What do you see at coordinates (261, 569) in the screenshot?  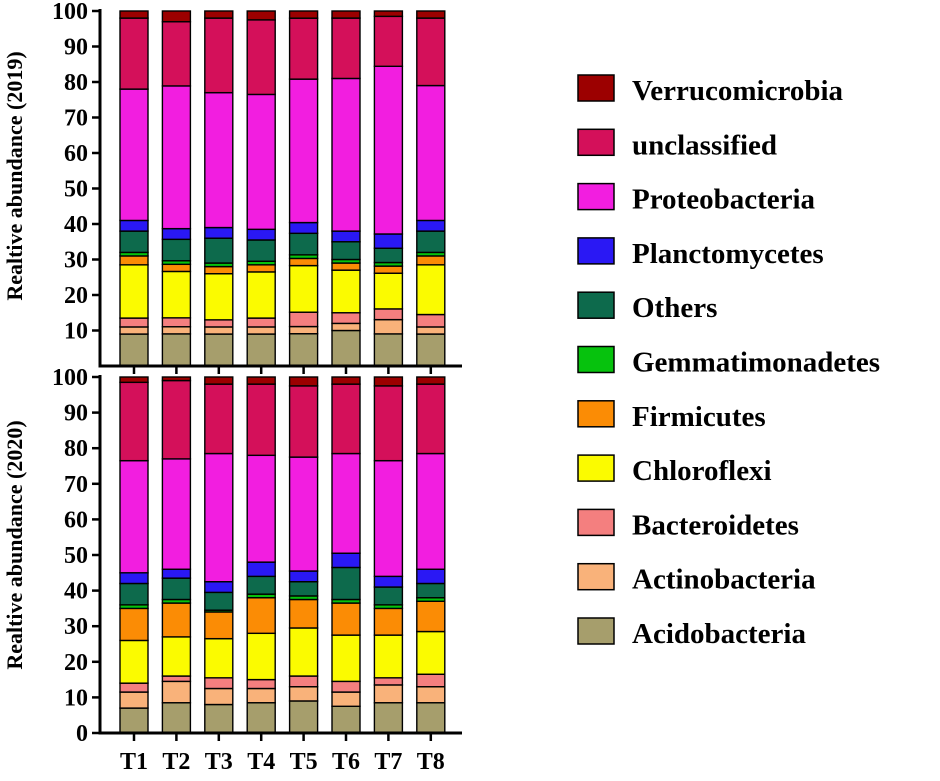 I see `bar-segment-2020-t4-planctomycetes` at bounding box center [261, 569].